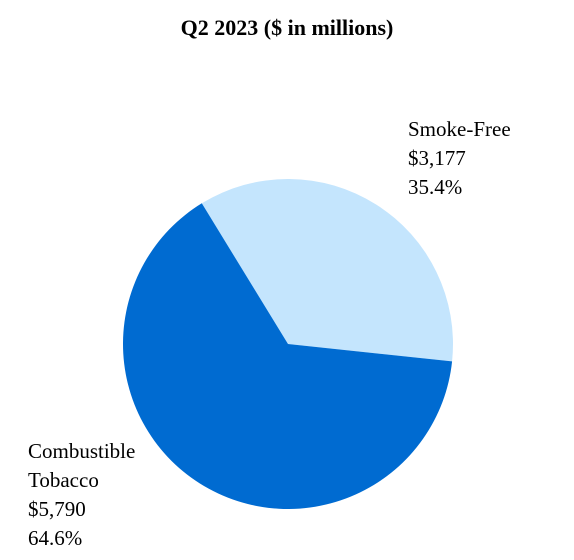 This screenshot has height=560, width=574. I want to click on slice-percent-combustible-tobacco: 64.6%, so click(55, 538).